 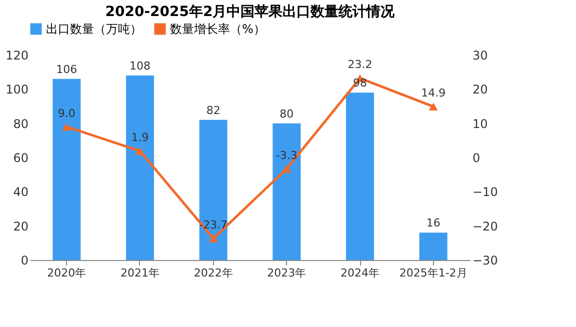 I want to click on data-label: 82, so click(x=213, y=110).